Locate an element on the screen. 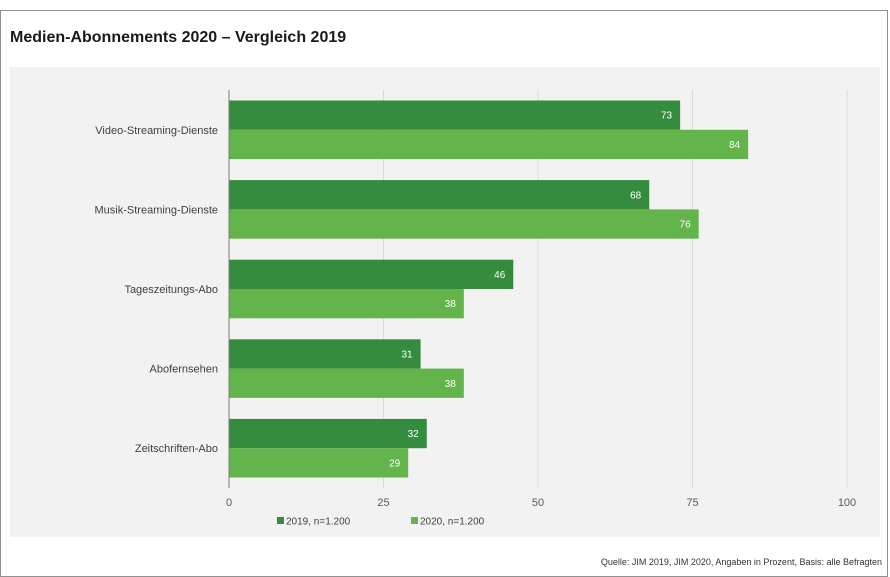 The width and height of the screenshot is (890, 577). bar-2020-zeitschriften-abo is located at coordinates (319, 463).